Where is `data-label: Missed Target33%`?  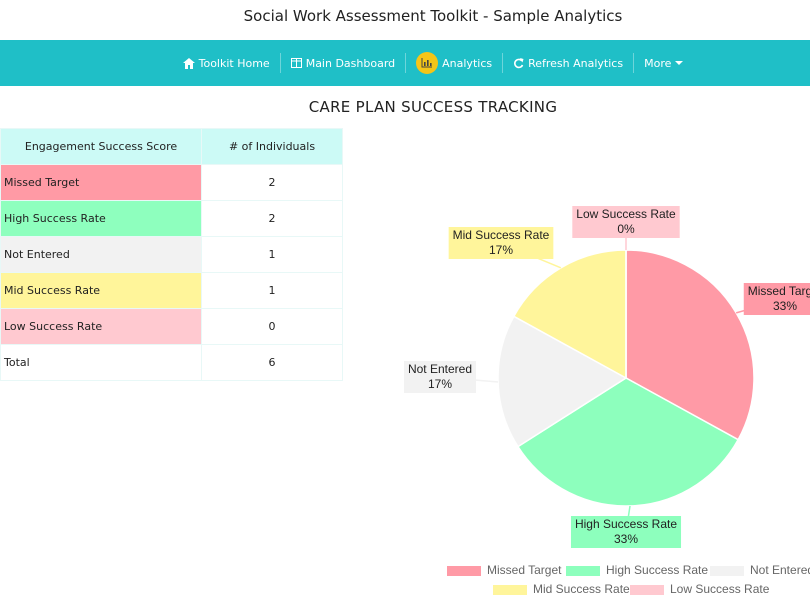
data-label: Missed Target33% is located at coordinates (776, 299).